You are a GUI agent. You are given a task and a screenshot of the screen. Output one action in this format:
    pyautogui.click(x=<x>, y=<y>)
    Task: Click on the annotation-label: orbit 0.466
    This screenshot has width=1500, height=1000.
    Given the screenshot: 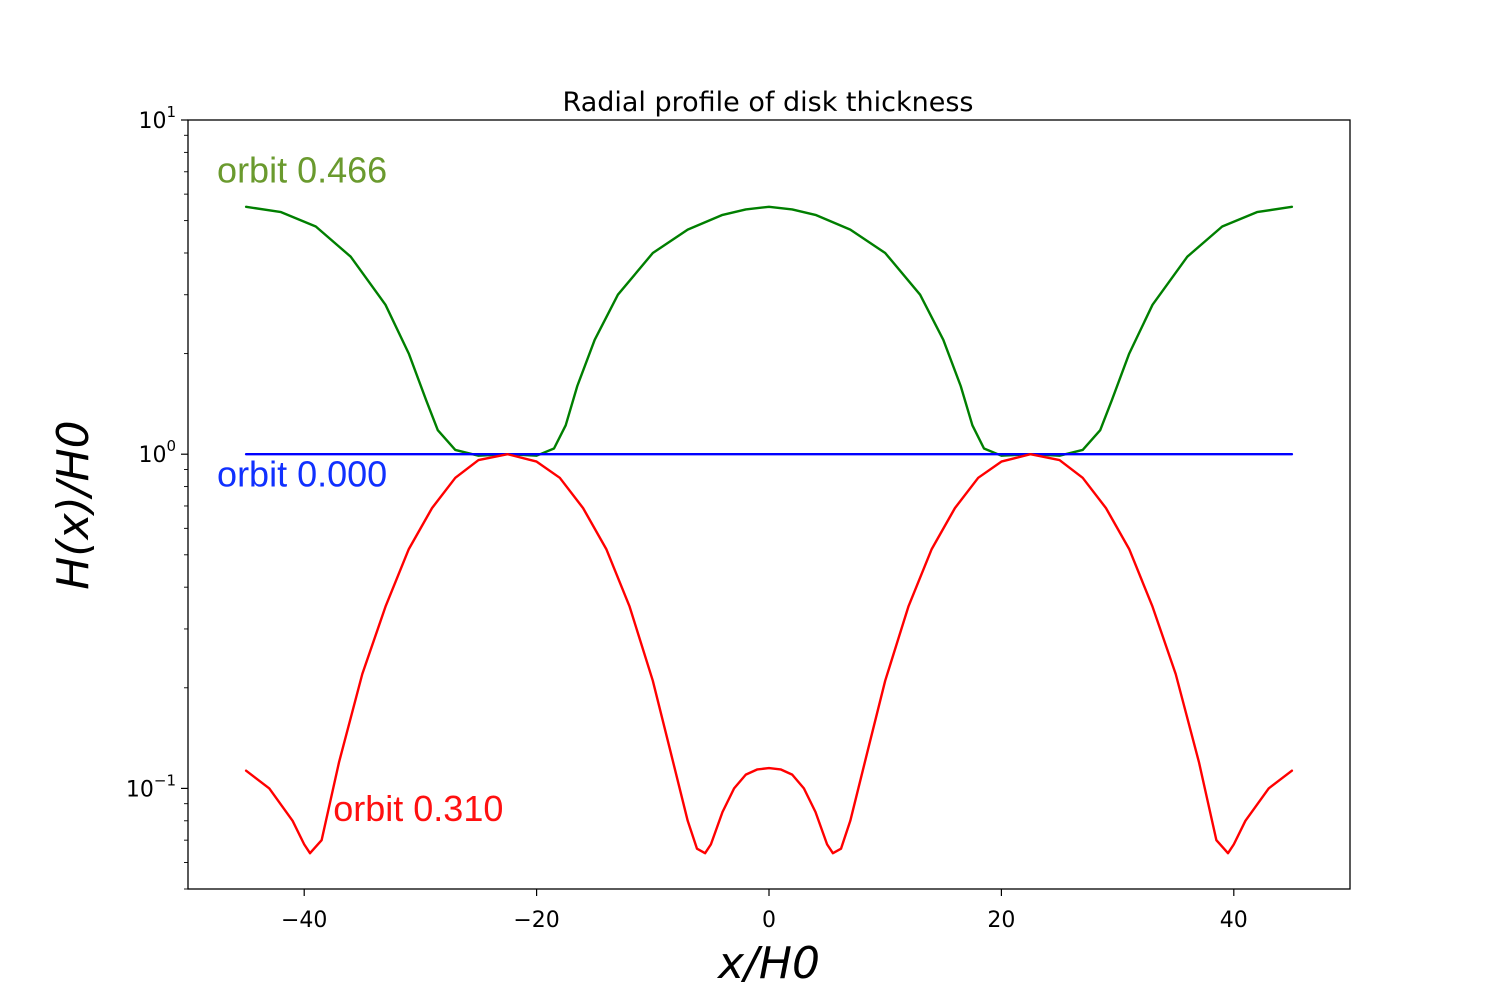 What is the action you would take?
    pyautogui.click(x=302, y=170)
    